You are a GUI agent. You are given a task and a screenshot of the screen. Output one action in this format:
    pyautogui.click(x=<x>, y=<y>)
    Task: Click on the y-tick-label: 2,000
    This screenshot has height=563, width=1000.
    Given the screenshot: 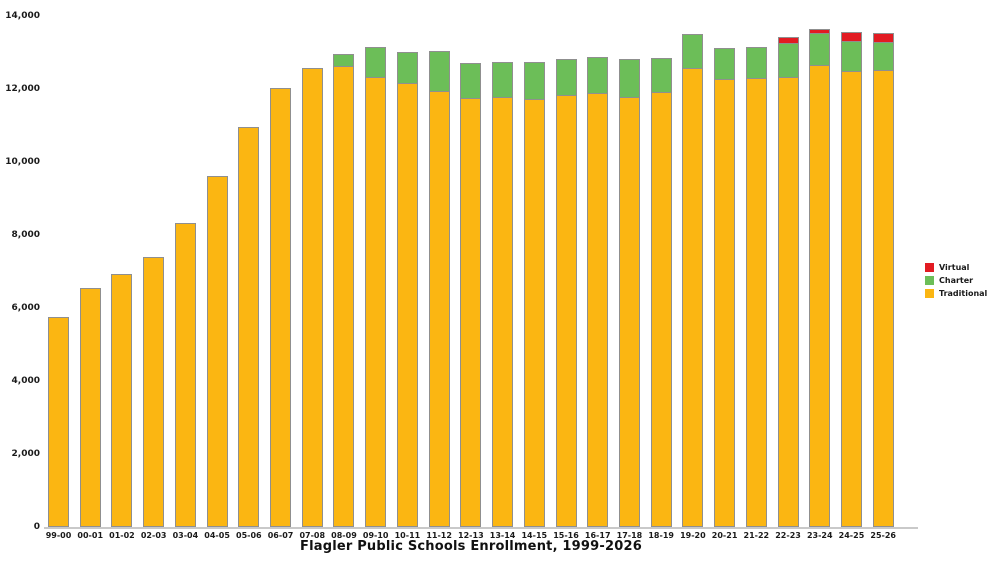 What is the action you would take?
    pyautogui.click(x=25, y=454)
    